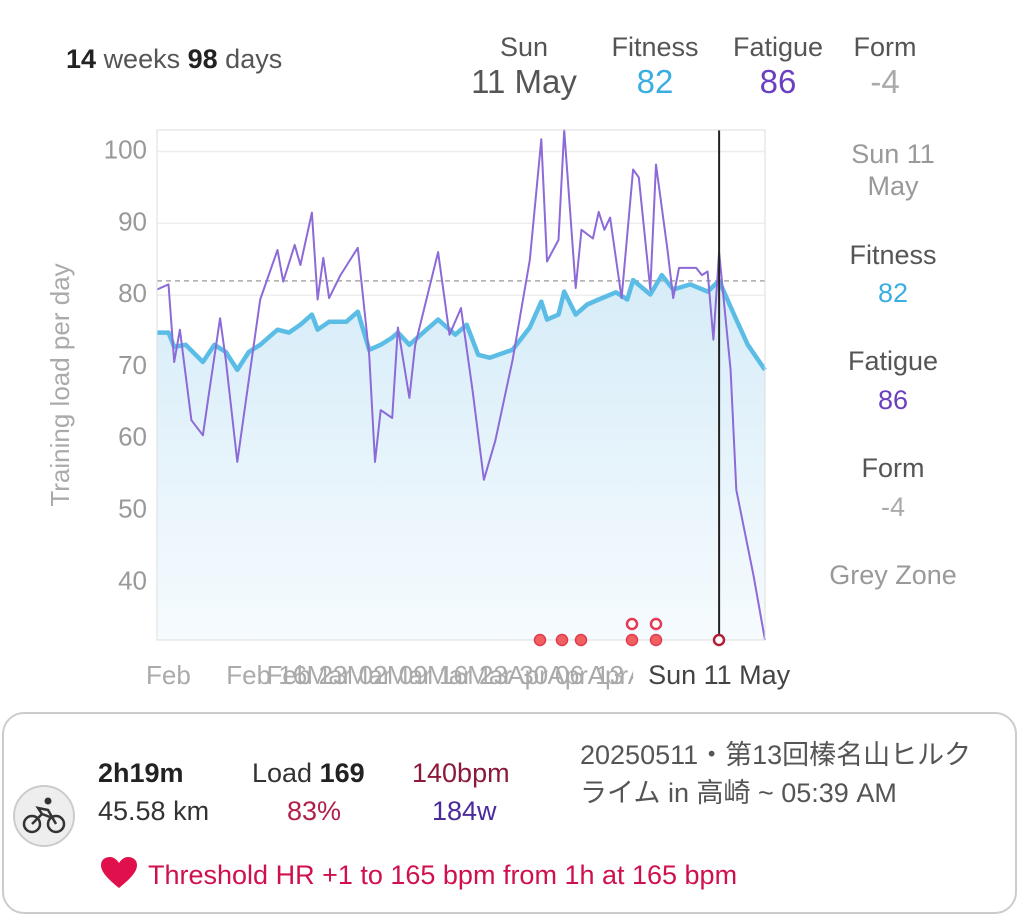 Image resolution: width=1024 pixels, height=922 pixels. I want to click on side-fitness: 82, so click(893, 293).